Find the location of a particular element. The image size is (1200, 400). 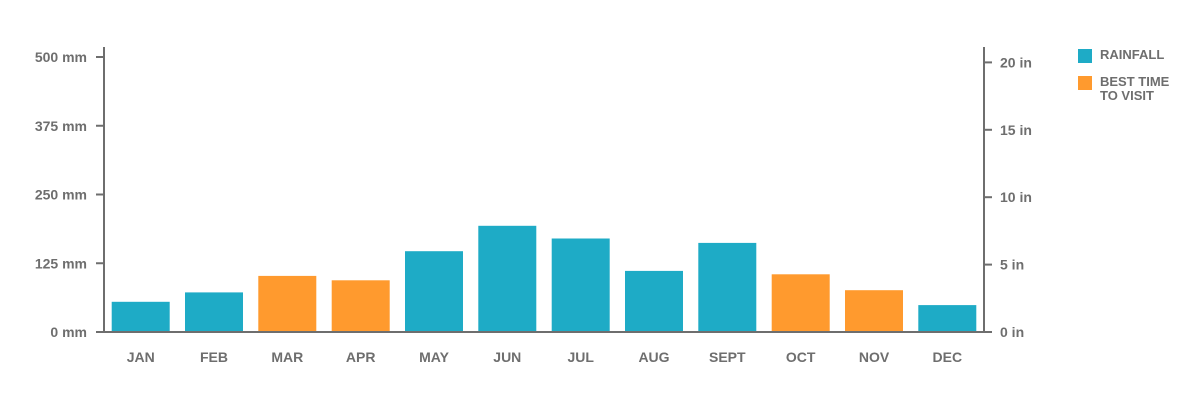

y-tick-label: 250 mm is located at coordinates (61, 195).